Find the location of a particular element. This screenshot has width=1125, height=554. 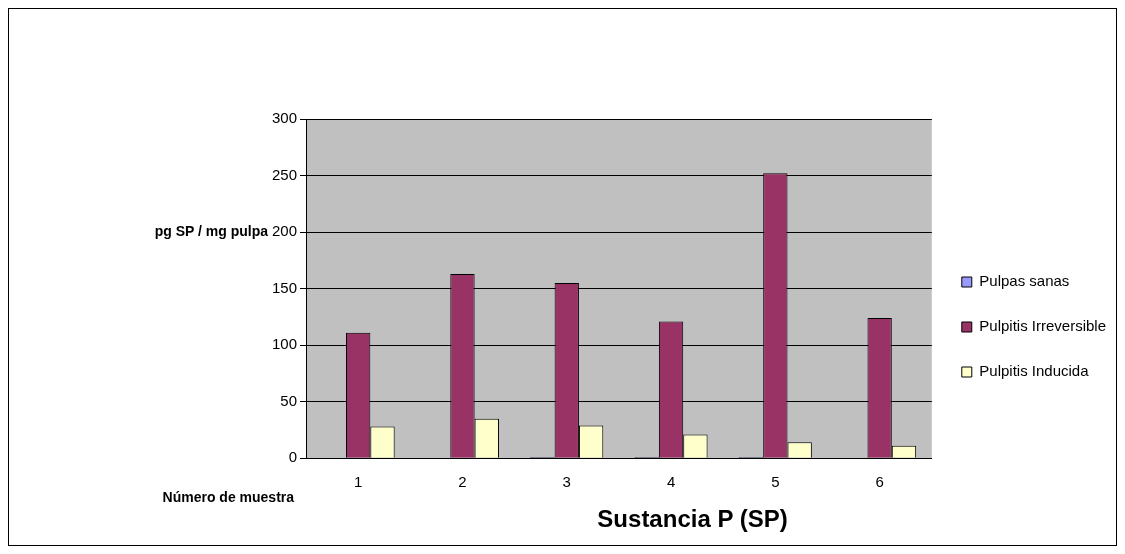

legend-label: Pulpitis Inducida is located at coordinates (1034, 371).